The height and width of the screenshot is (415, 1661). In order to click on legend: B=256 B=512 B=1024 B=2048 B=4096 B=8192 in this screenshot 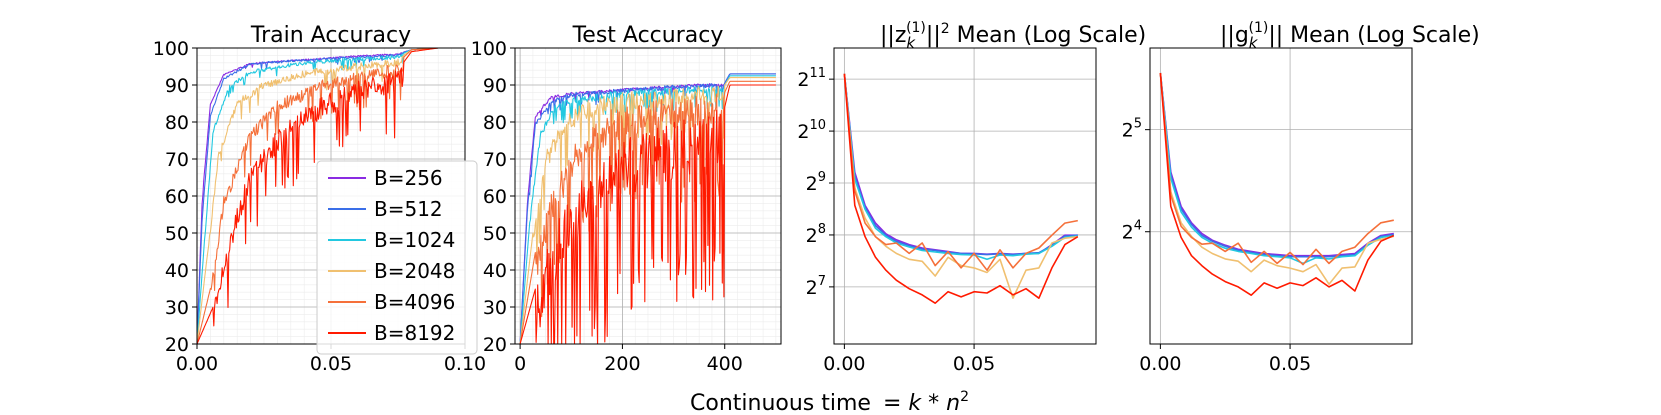, I will do `click(397, 257)`.